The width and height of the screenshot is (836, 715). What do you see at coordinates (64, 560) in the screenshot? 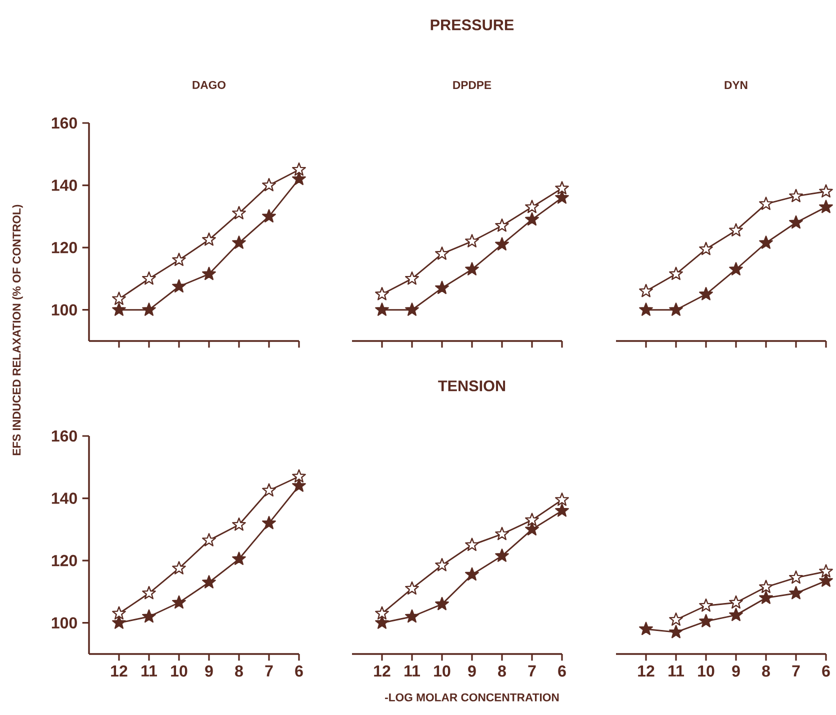
I see `y-tick-label: 120` at bounding box center [64, 560].